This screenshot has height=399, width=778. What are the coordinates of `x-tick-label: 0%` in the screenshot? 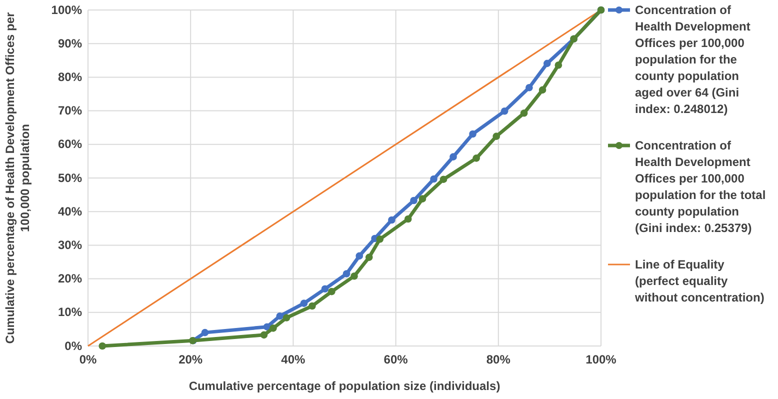 It's located at (88, 359).